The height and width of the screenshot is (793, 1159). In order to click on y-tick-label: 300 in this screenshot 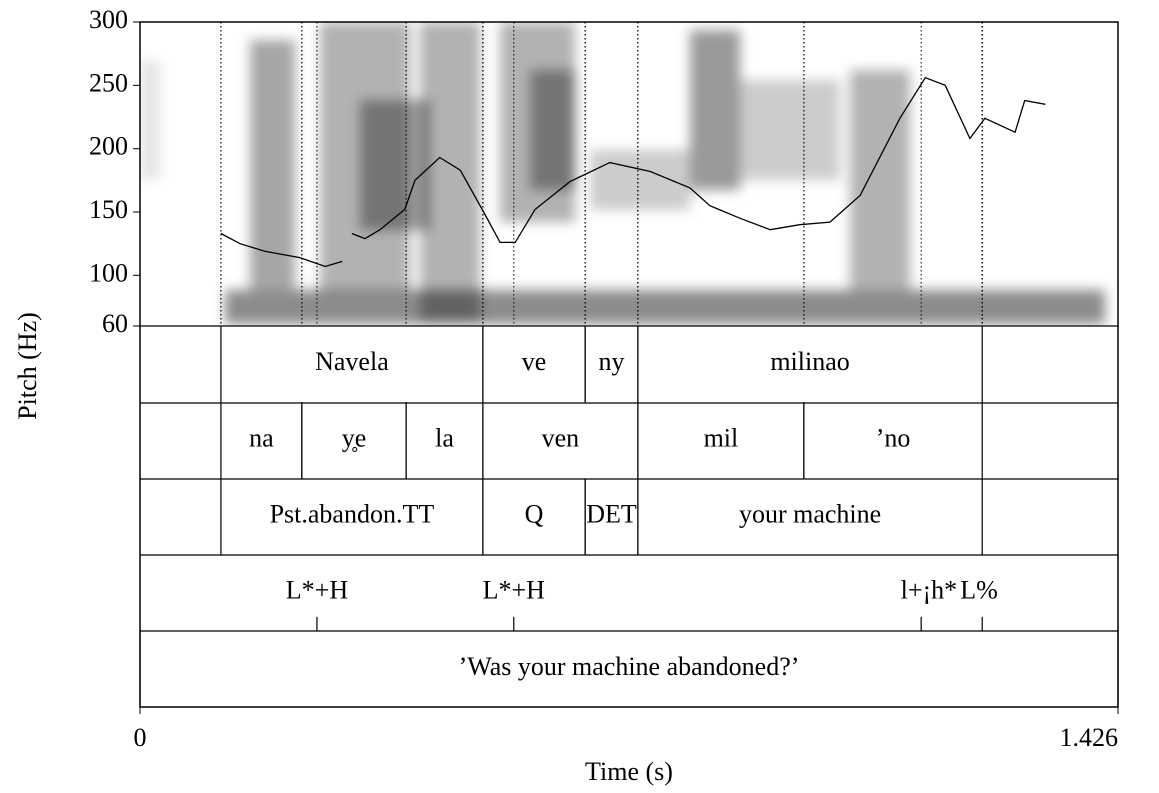, I will do `click(108, 19)`.